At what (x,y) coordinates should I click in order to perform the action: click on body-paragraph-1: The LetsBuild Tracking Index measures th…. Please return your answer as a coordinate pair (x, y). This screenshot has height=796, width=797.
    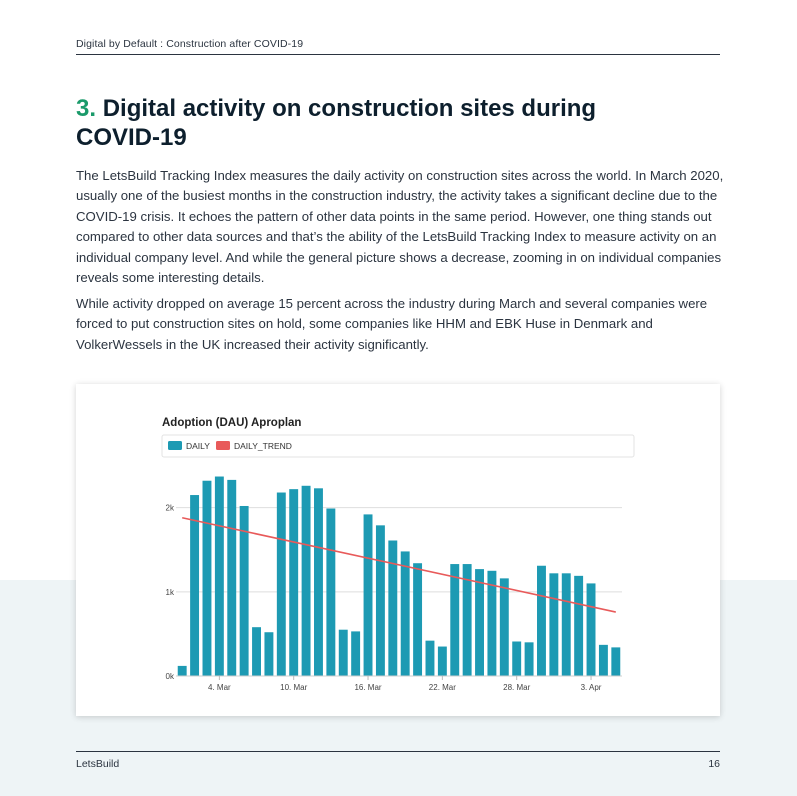
    Looking at the image, I should click on (400, 227).